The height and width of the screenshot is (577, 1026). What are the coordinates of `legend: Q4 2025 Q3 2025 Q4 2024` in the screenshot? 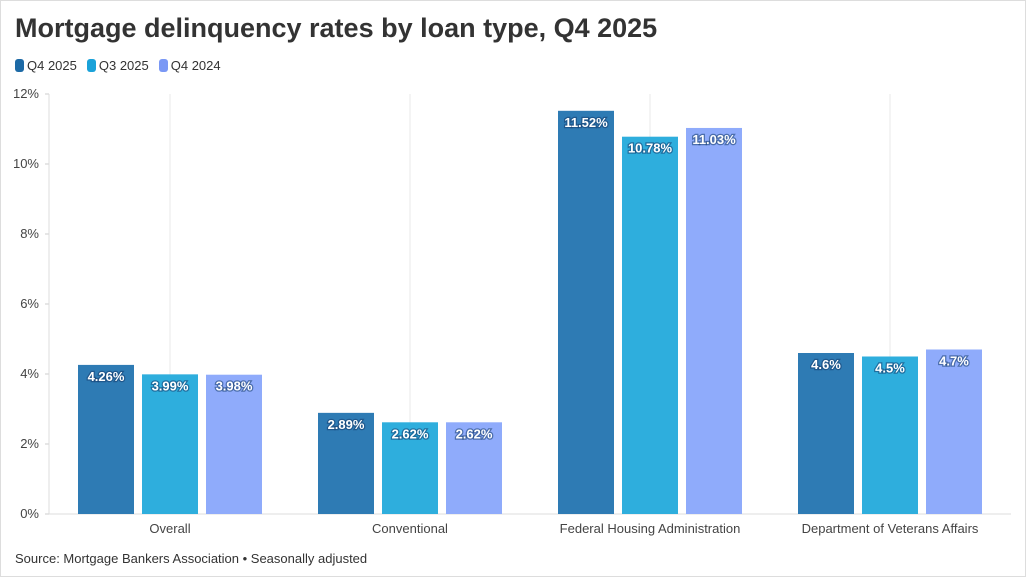 It's located at (118, 65).